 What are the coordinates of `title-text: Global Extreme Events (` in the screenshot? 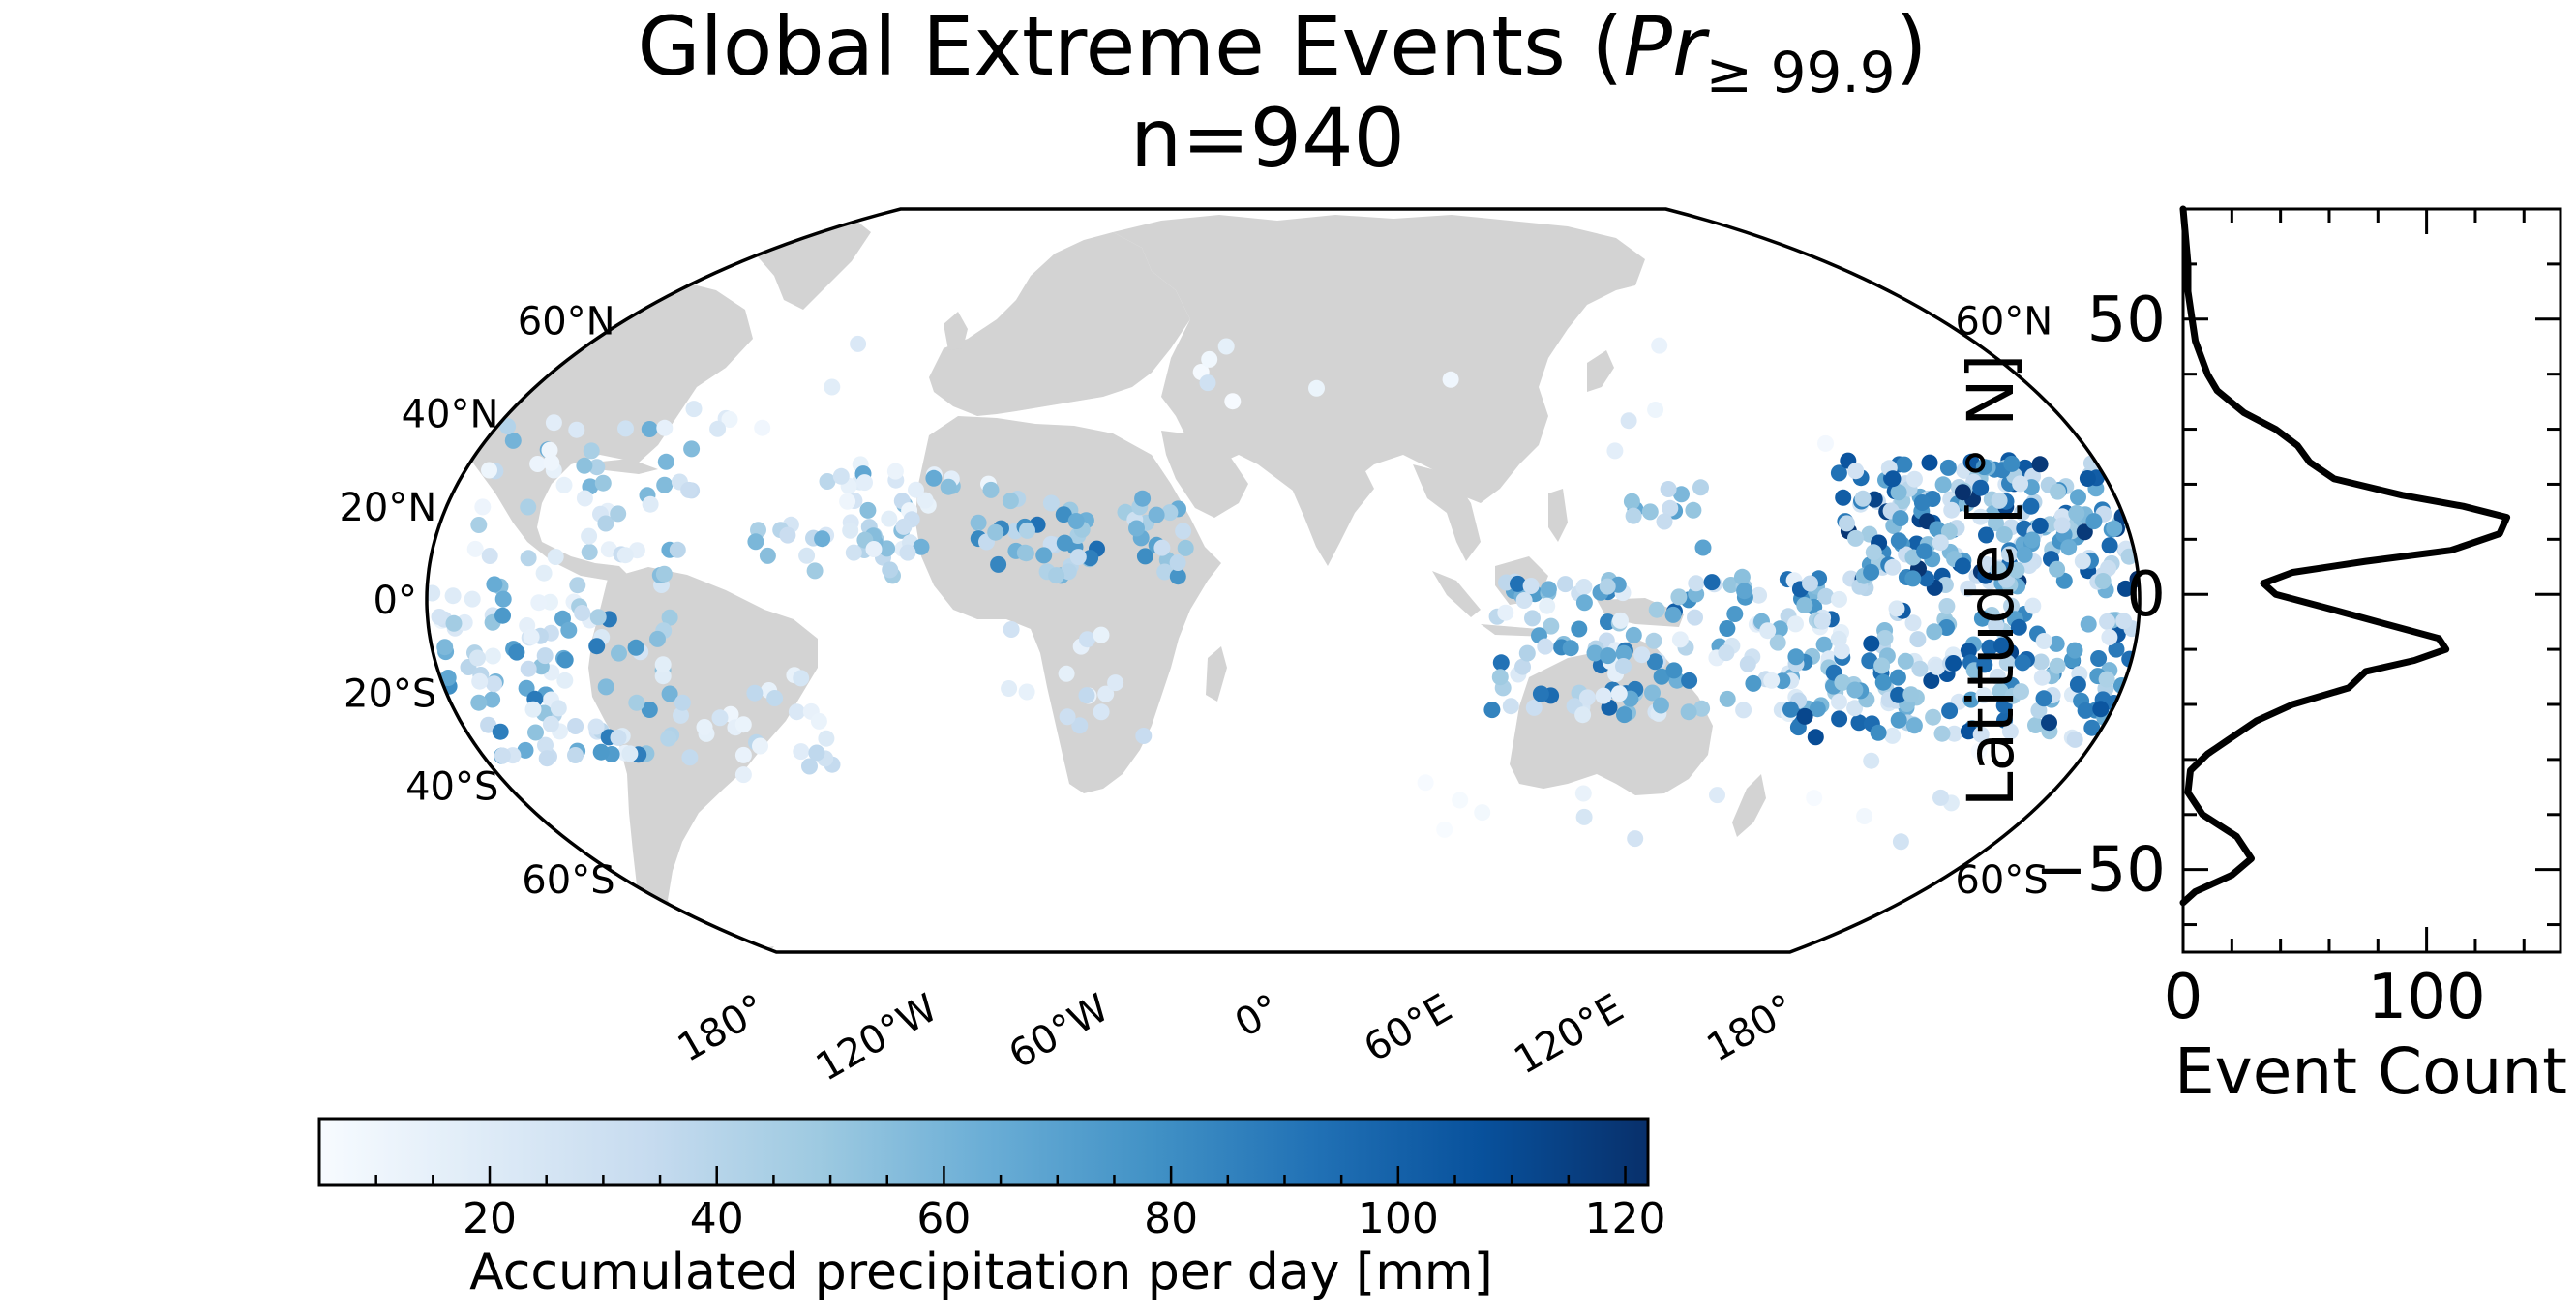 It's located at (1131, 47).